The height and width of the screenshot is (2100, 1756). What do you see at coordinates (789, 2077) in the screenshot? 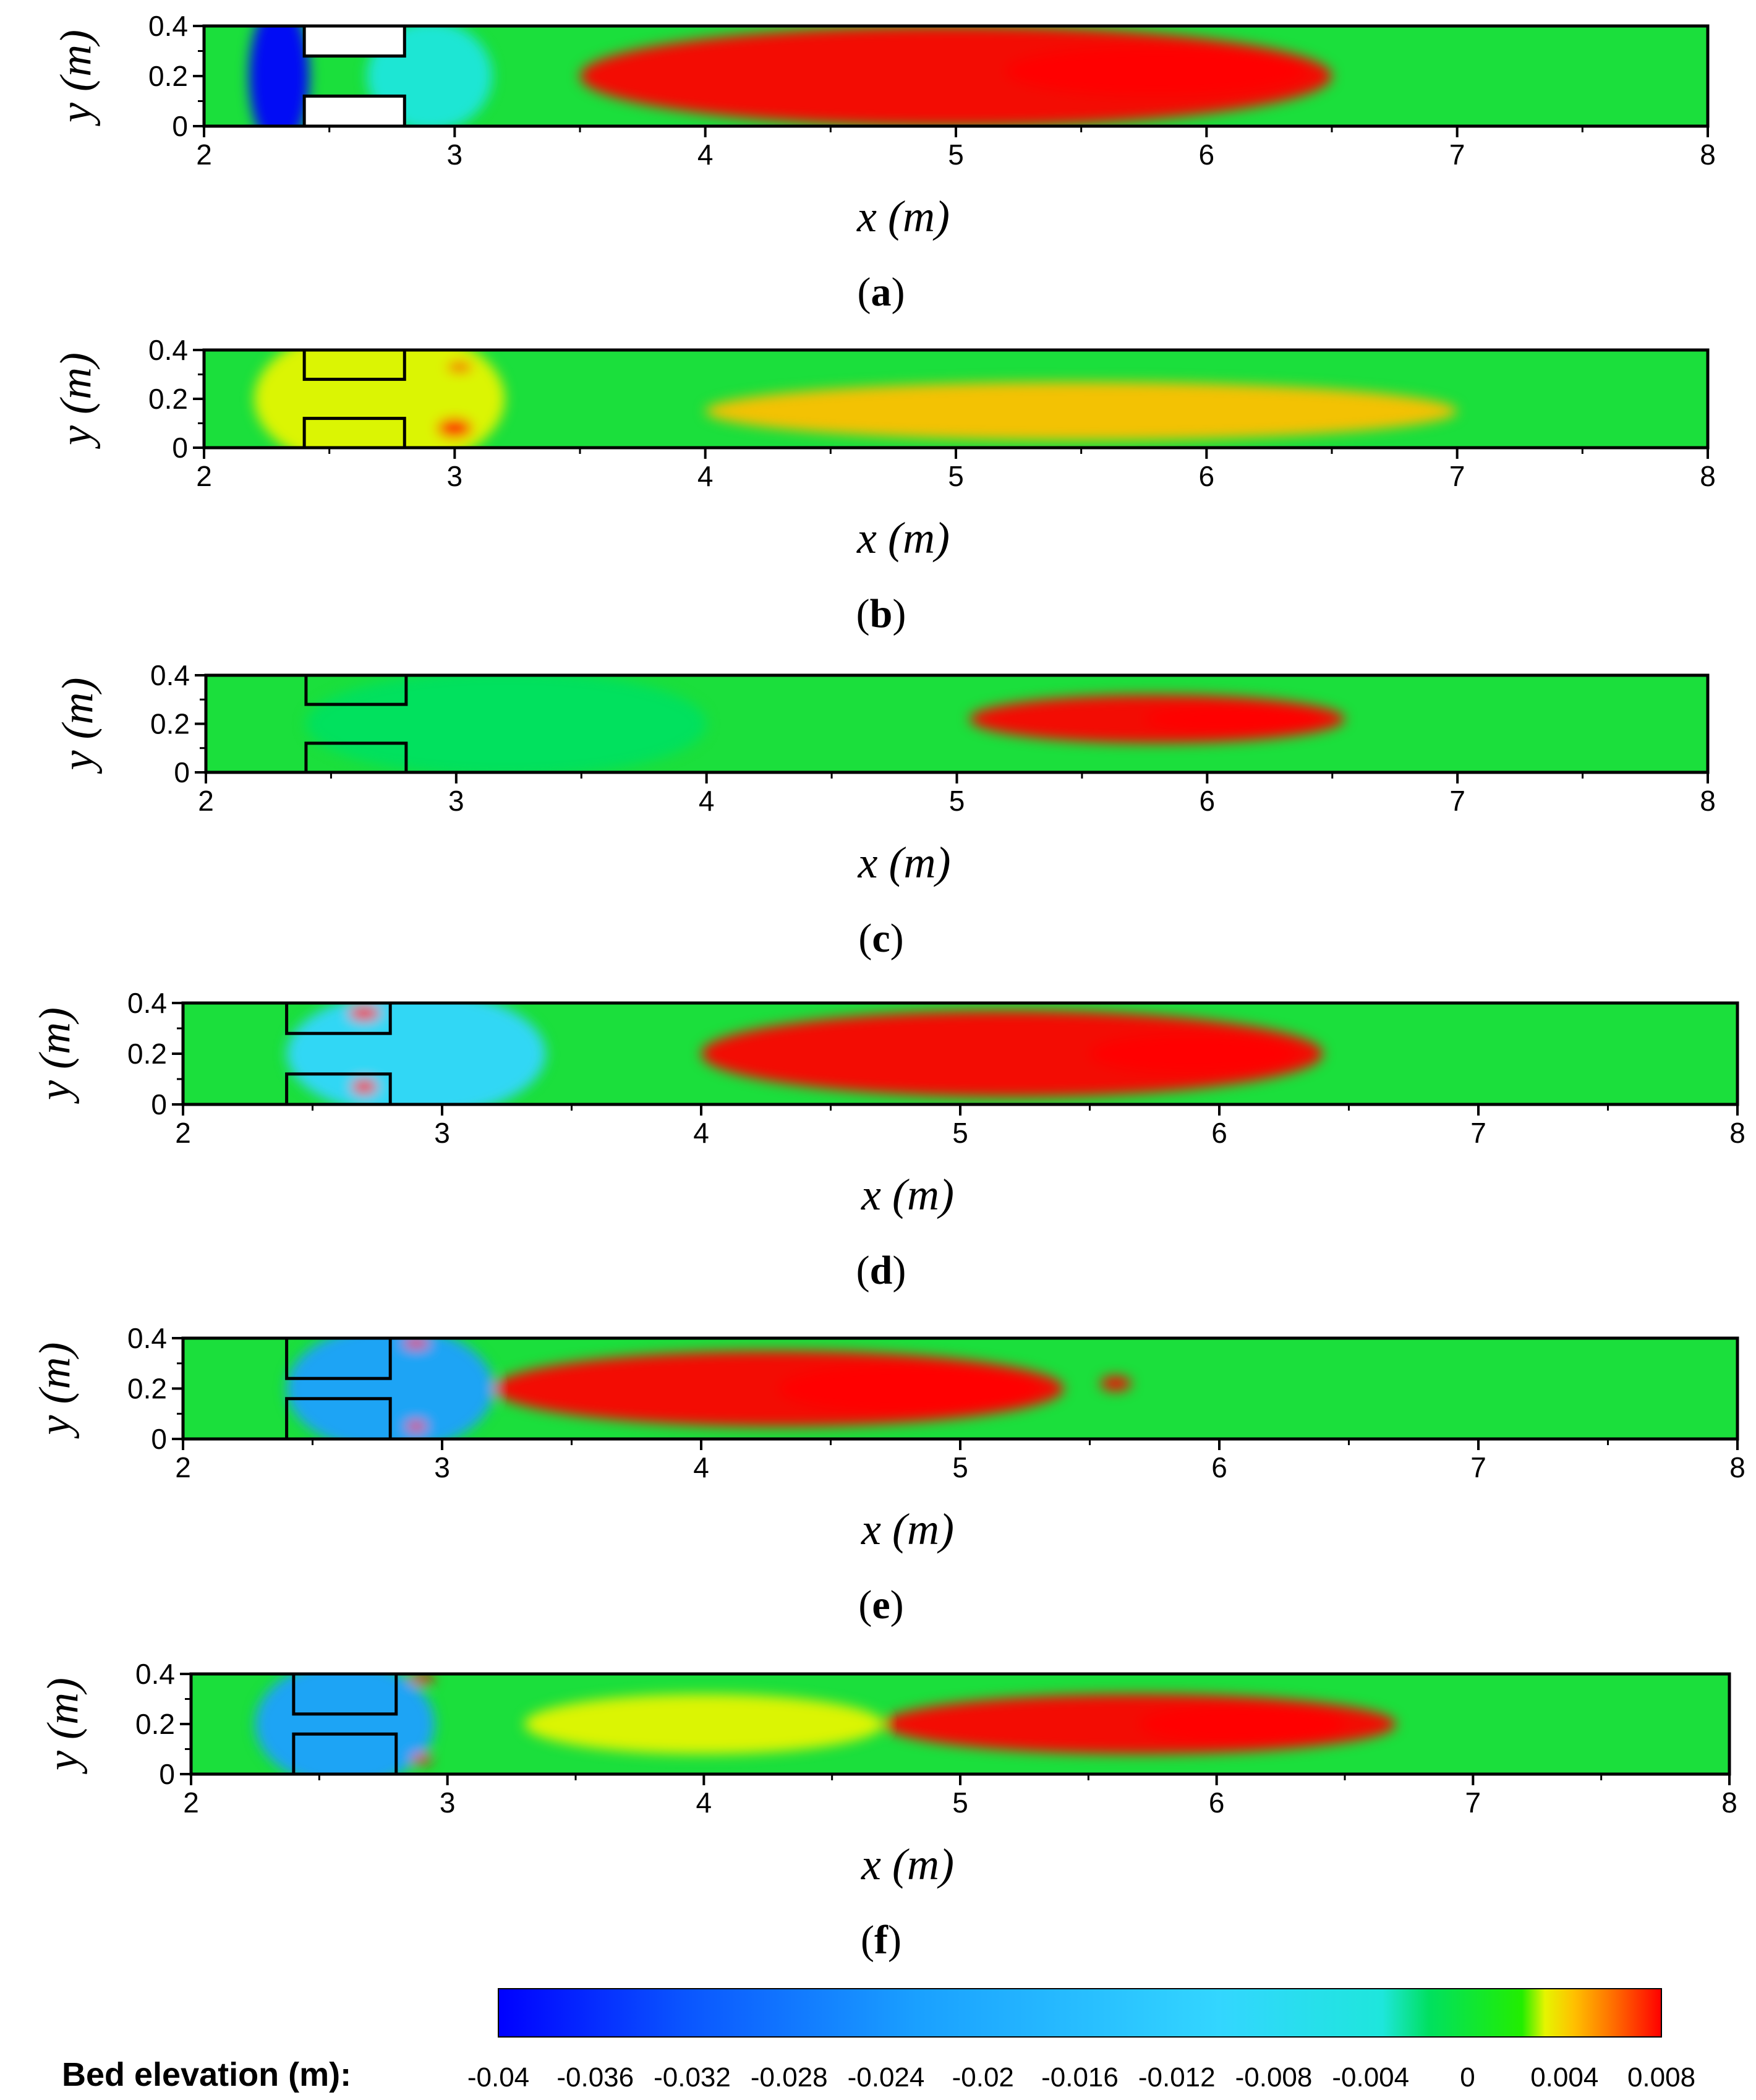
I see `colorbar-tick-label: -0.028` at bounding box center [789, 2077].